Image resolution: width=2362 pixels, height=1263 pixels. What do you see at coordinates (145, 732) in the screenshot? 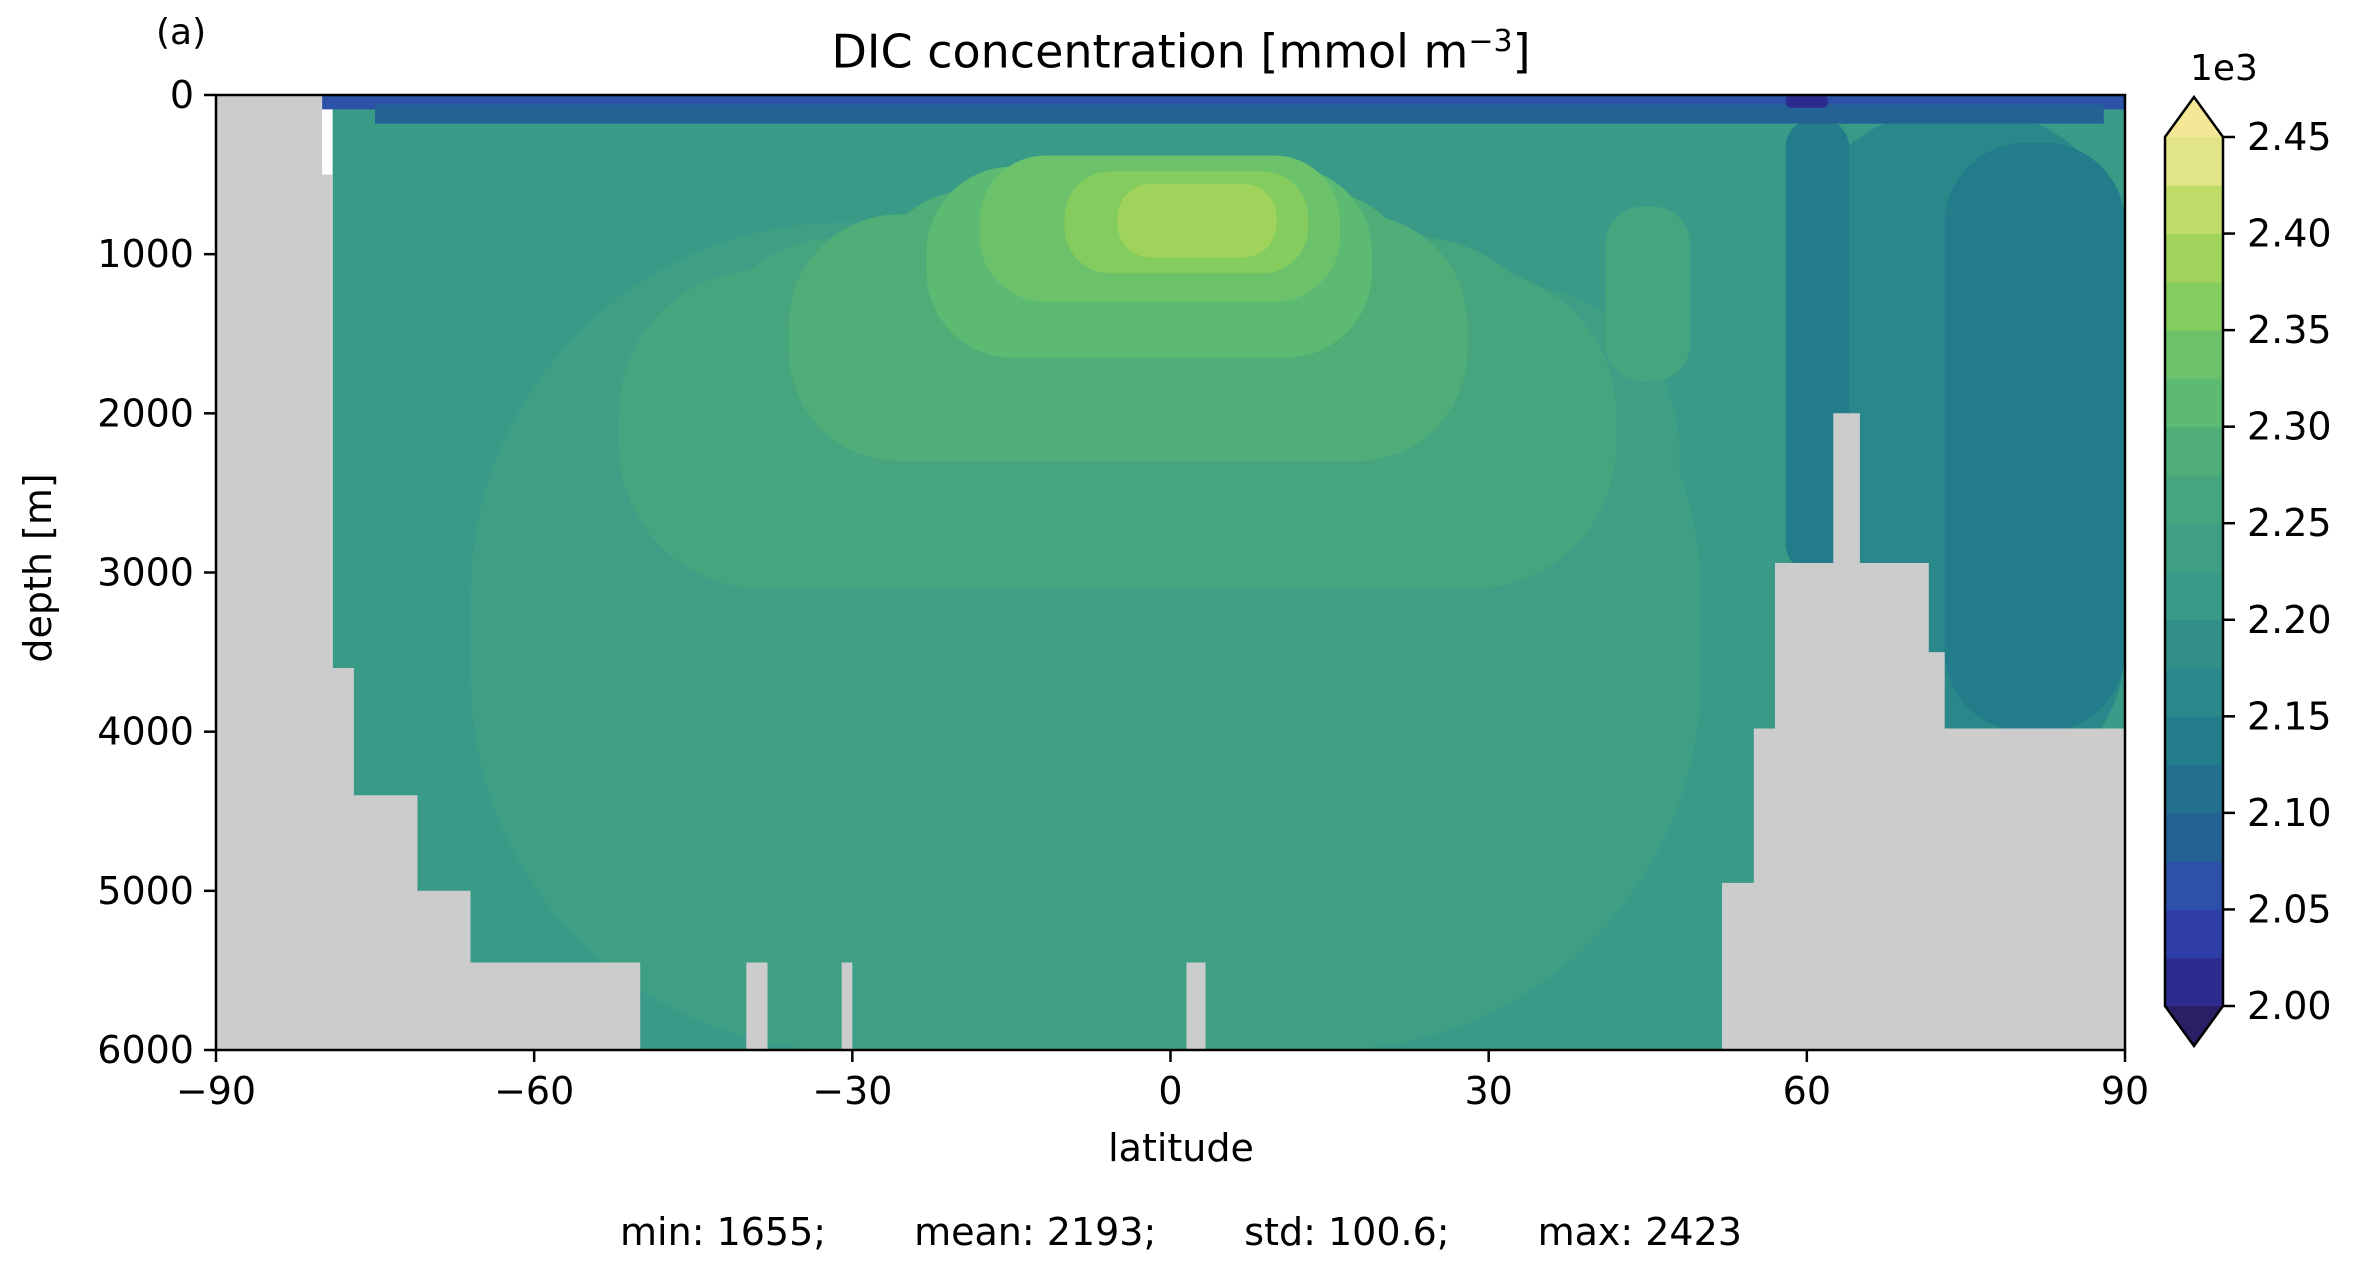
I see `y-tick-label: 4000` at bounding box center [145, 732].